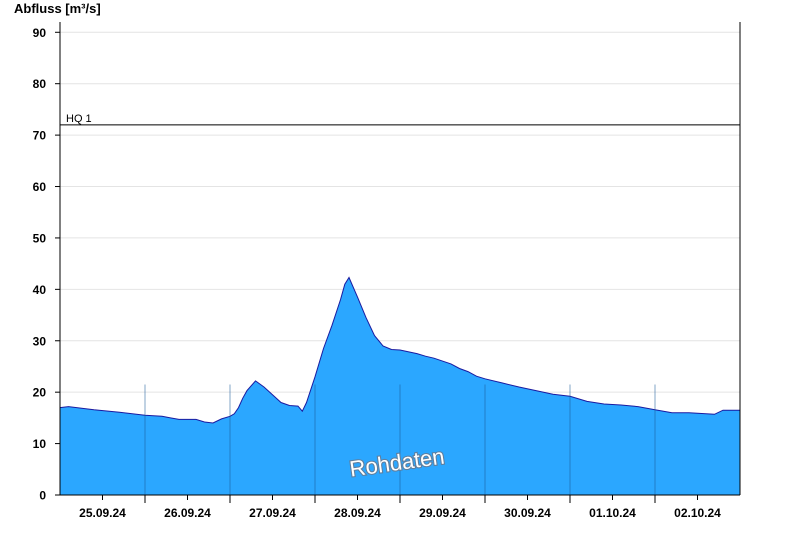 This screenshot has height=550, width=800. Describe the element at coordinates (40, 393) in the screenshot. I see `y-tick-label: 20` at that location.